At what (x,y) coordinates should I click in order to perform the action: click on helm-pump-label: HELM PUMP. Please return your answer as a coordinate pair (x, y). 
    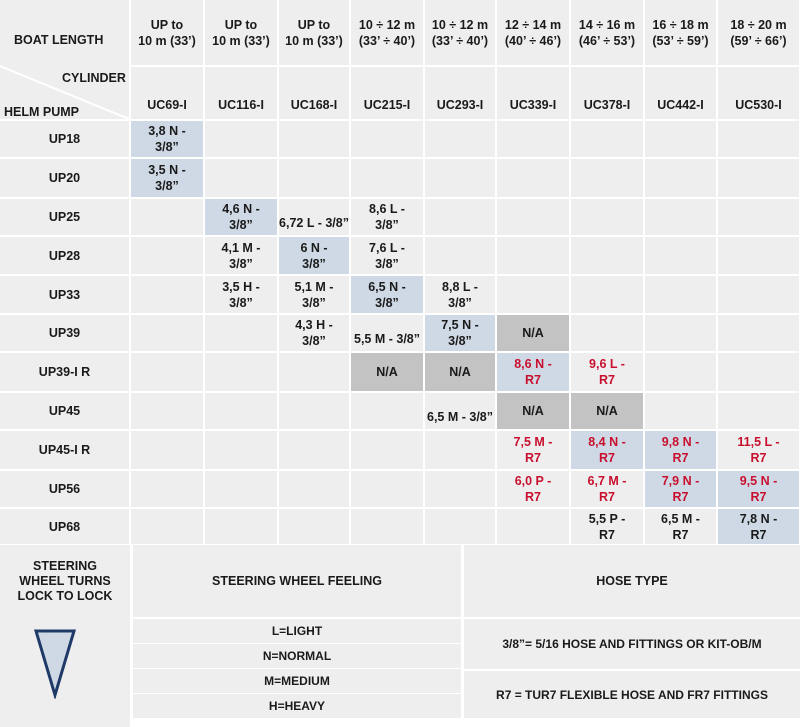
    Looking at the image, I should click on (41, 112).